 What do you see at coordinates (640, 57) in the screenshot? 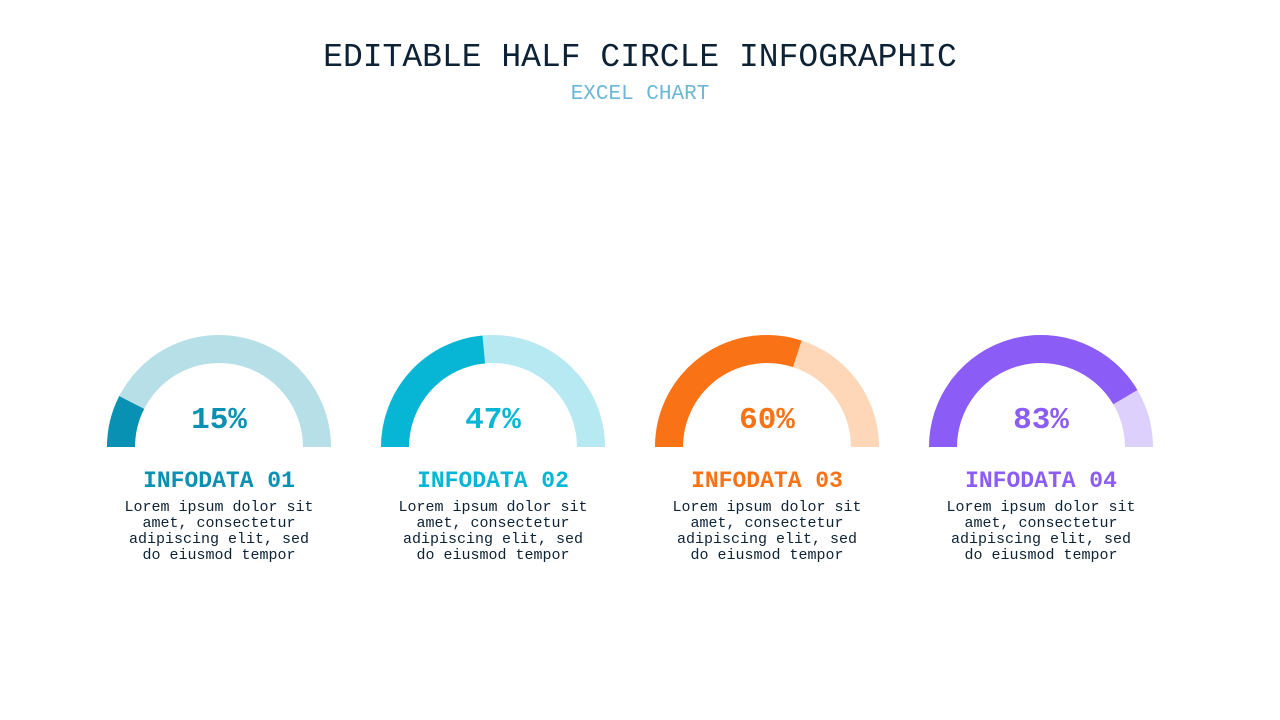
I see `page-title: EDITABLE HALF CIRCLE INFOGRAPHIC` at bounding box center [640, 57].